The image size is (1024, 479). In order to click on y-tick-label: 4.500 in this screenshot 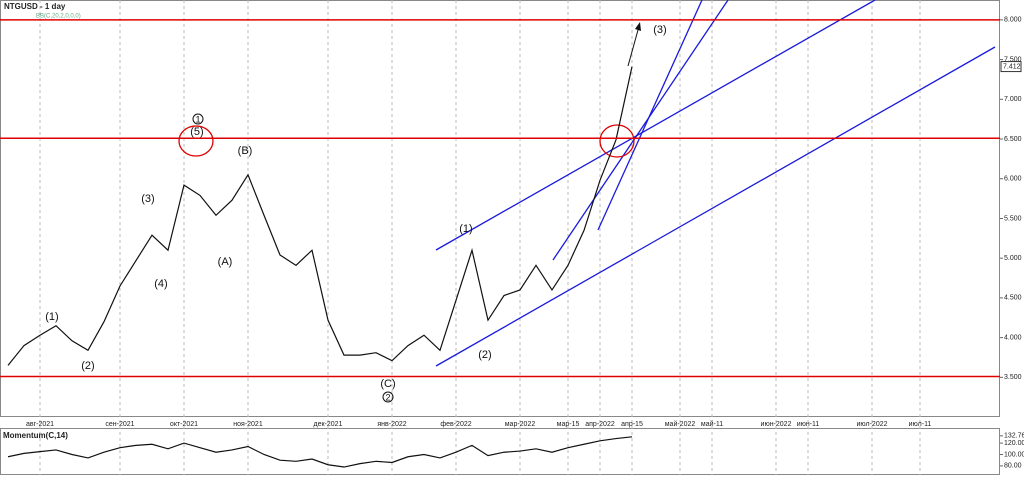, I will do `click(1013, 298)`.